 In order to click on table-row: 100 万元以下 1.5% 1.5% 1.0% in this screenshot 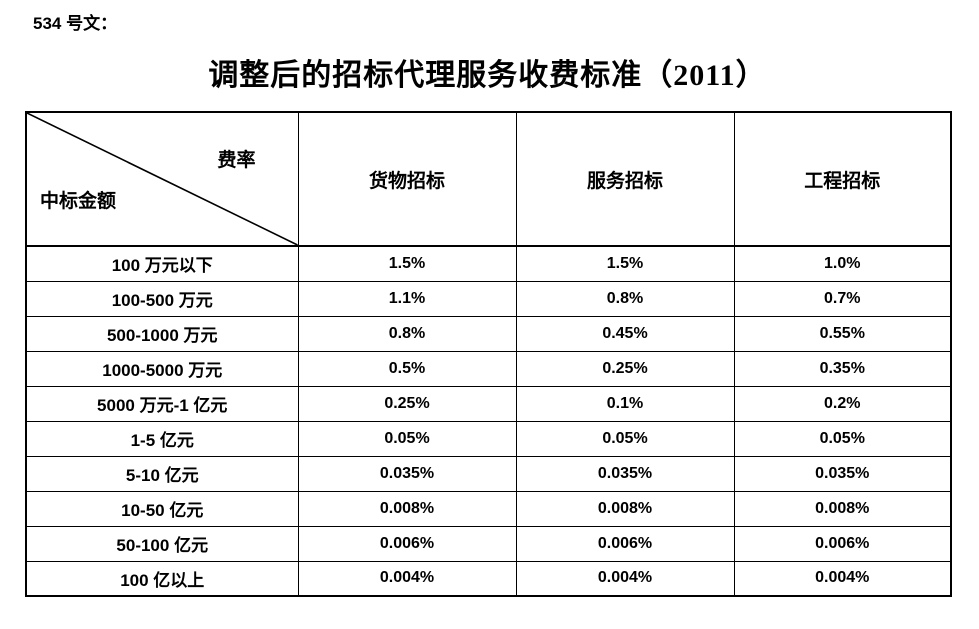, I will do `click(488, 263)`.